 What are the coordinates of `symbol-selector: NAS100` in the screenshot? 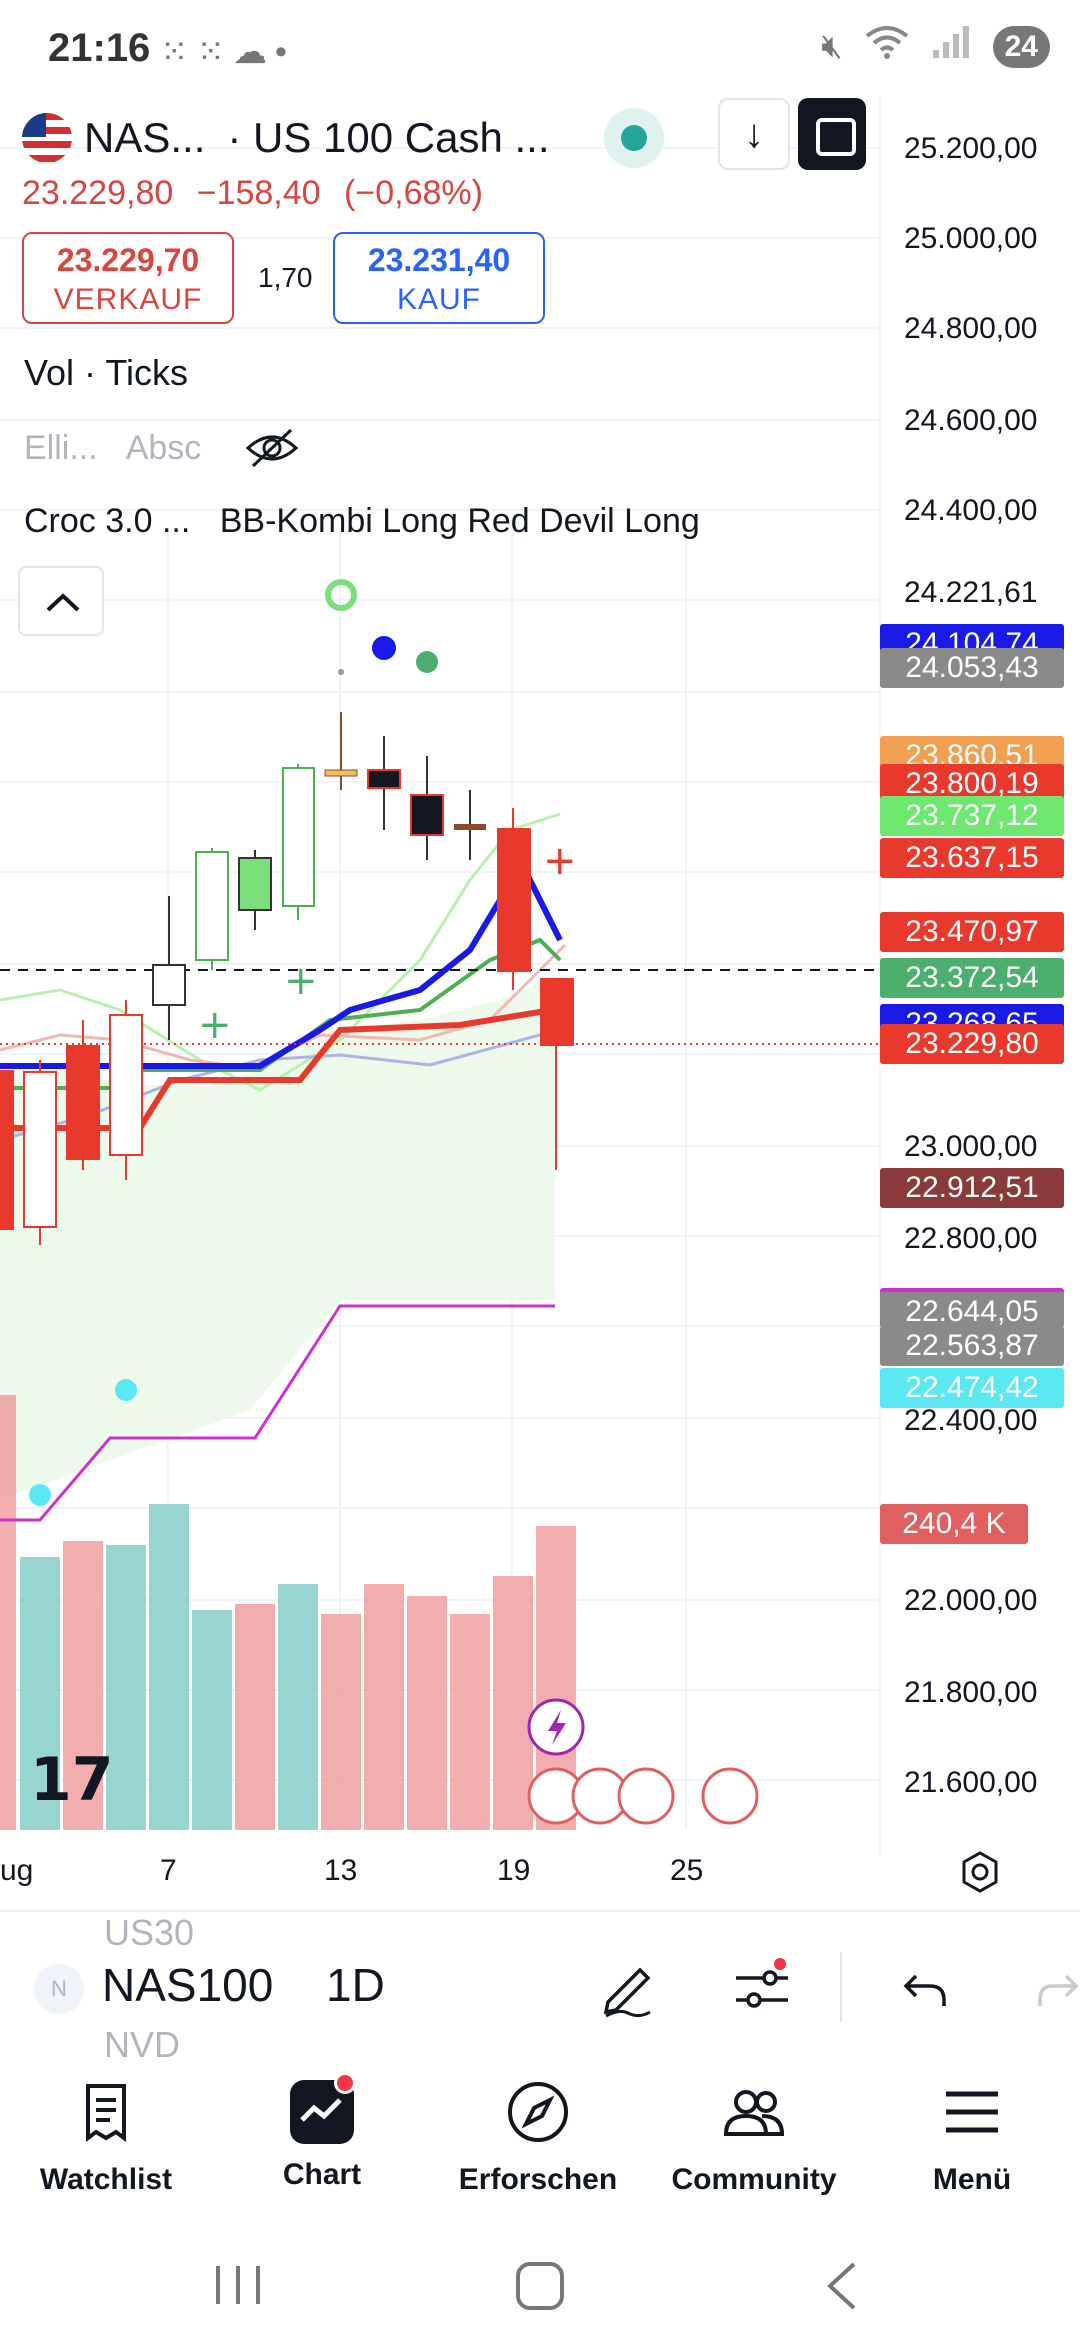 It's located at (188, 1985).